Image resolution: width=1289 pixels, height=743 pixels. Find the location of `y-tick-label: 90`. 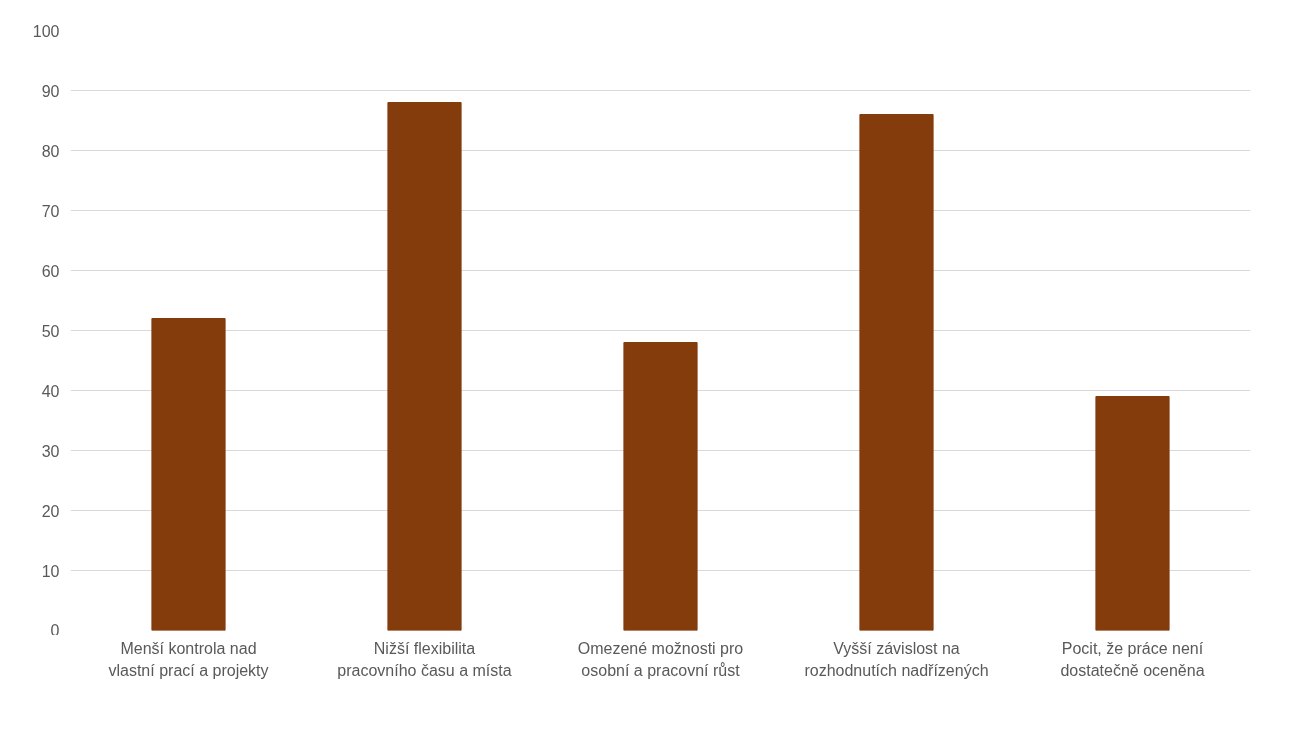

y-tick-label: 90 is located at coordinates (50, 91).